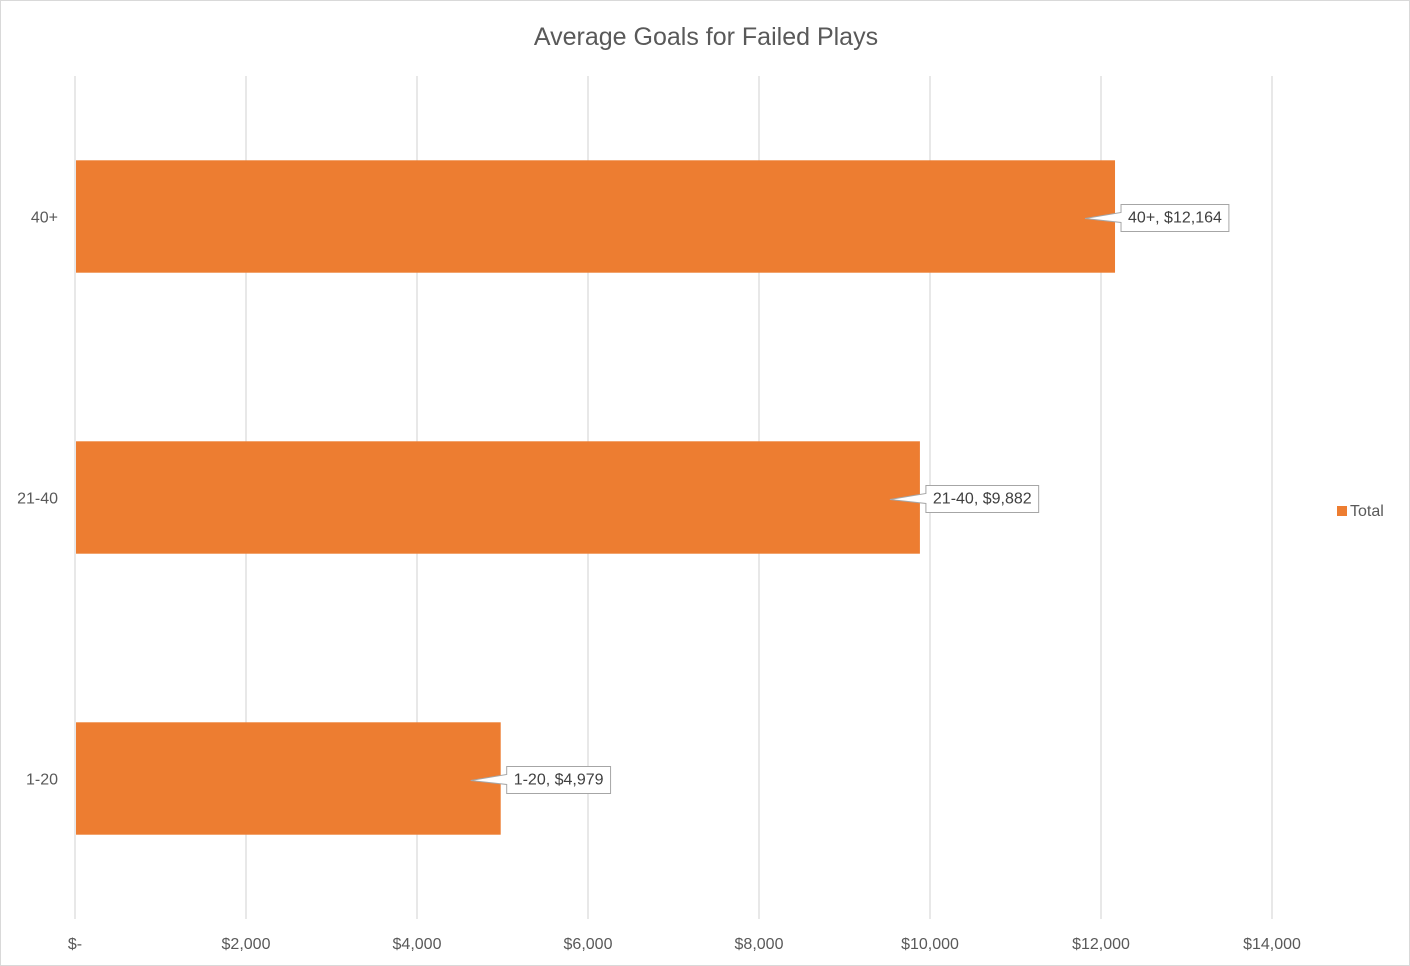 This screenshot has height=966, width=1410. I want to click on data-label: 40+, $12,164, so click(1157, 218).